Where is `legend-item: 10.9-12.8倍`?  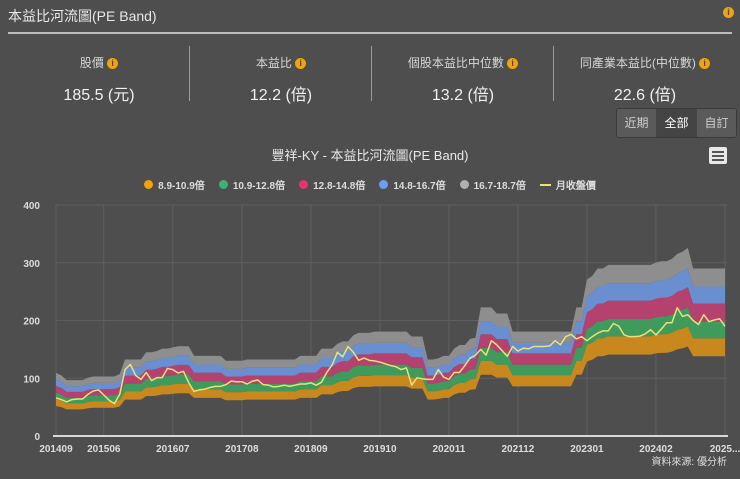 legend-item: 10.9-12.8倍 is located at coordinates (252, 184).